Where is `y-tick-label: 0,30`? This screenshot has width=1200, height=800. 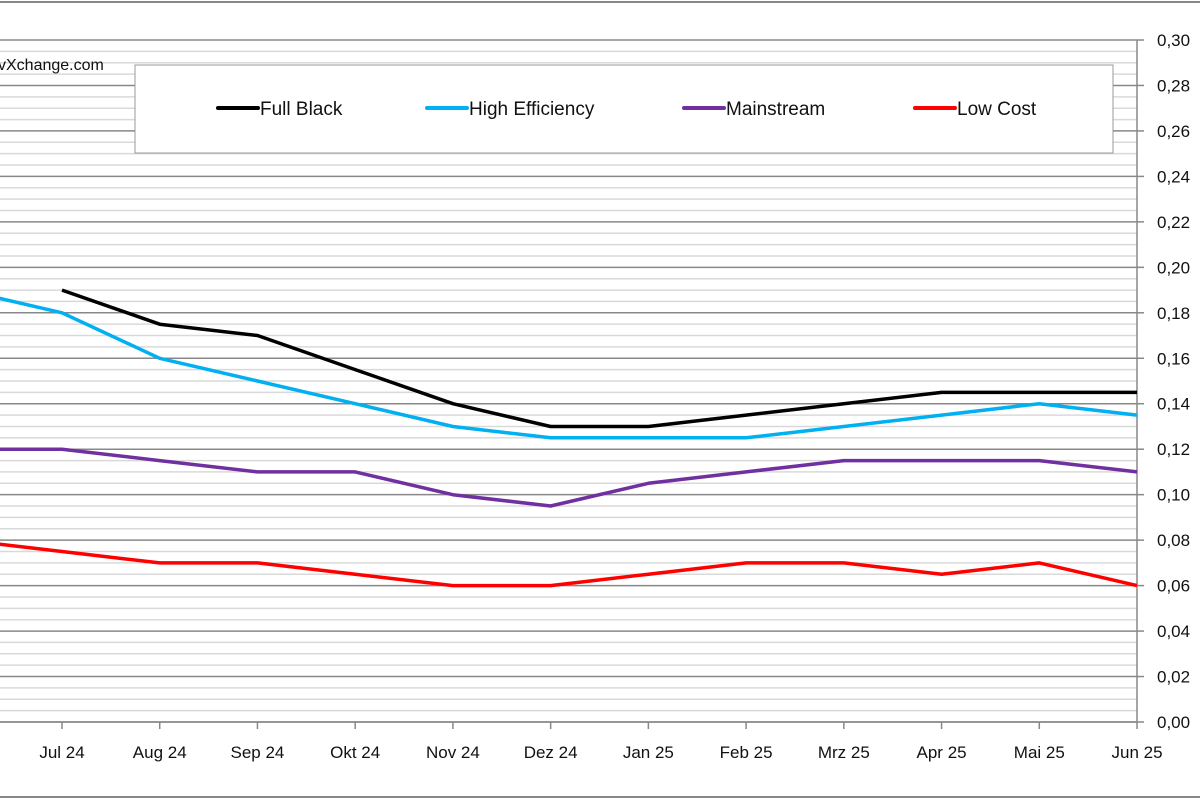 y-tick-label: 0,30 is located at coordinates (1173, 40).